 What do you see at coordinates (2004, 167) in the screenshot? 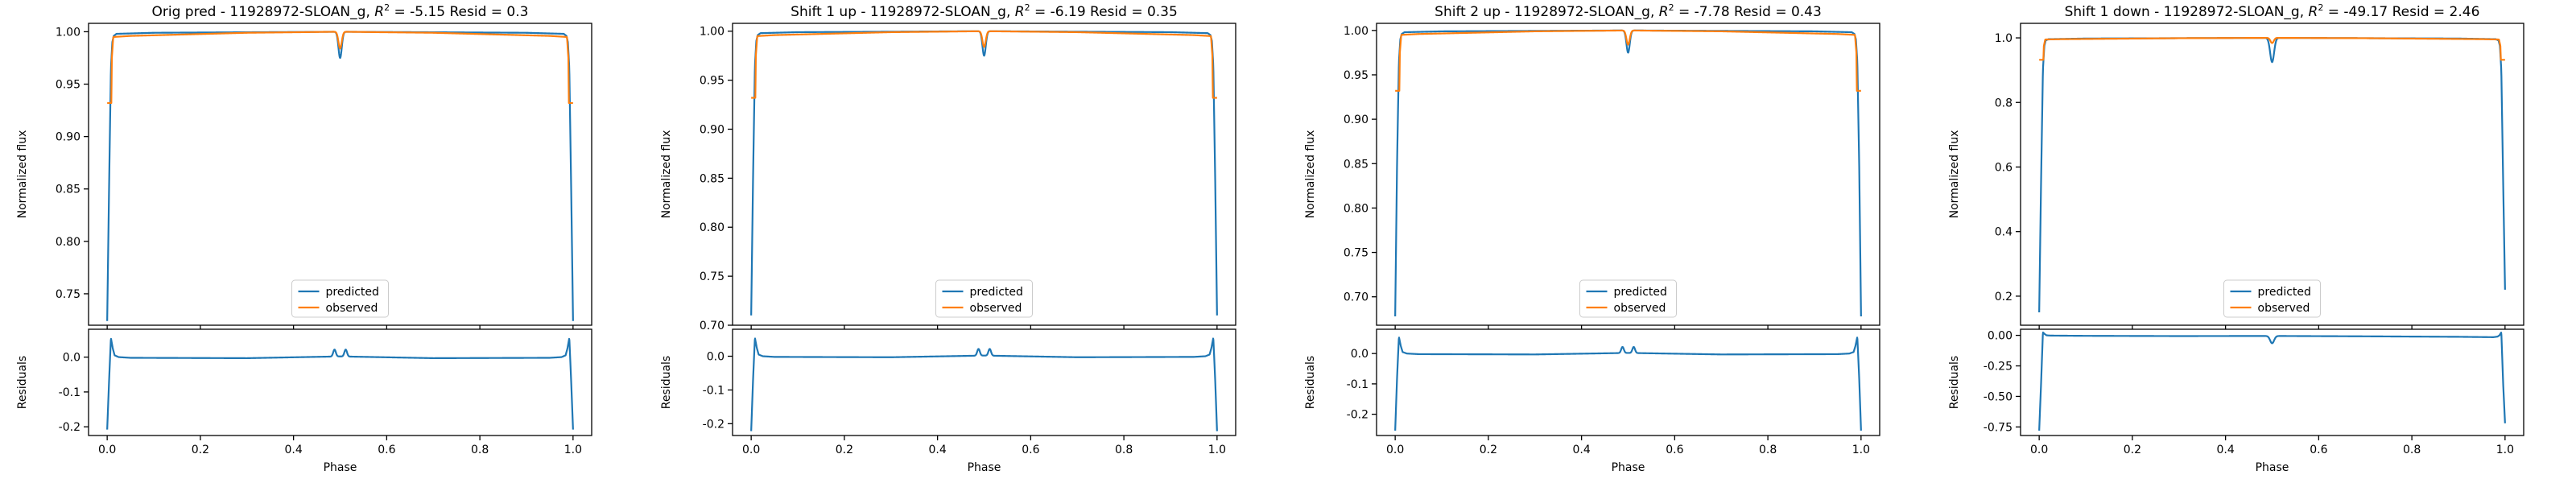
I see `main-ytick-label: 0.6` at bounding box center [2004, 167].